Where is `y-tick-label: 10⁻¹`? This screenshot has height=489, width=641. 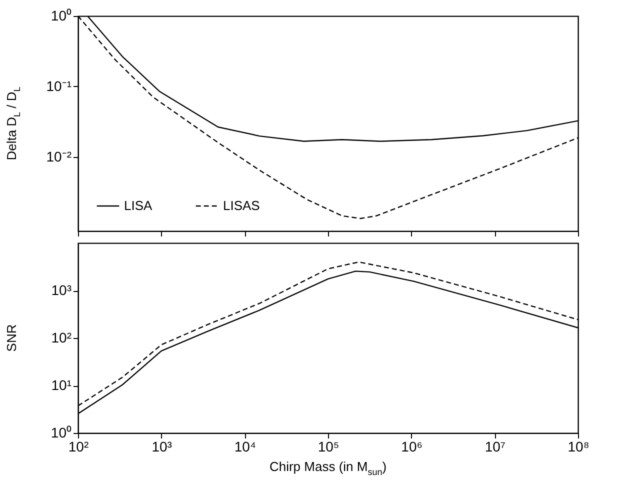 y-tick-label: 10⁻¹ is located at coordinates (59, 86).